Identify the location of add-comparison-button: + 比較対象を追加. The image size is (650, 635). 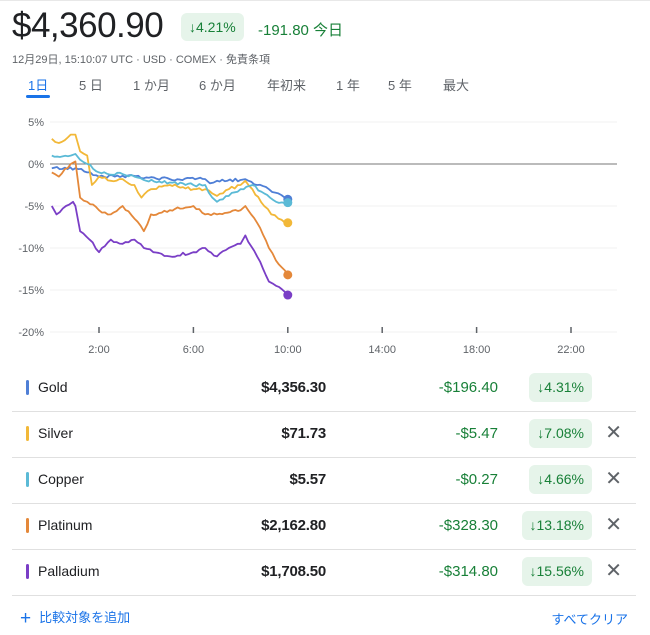
(75, 618).